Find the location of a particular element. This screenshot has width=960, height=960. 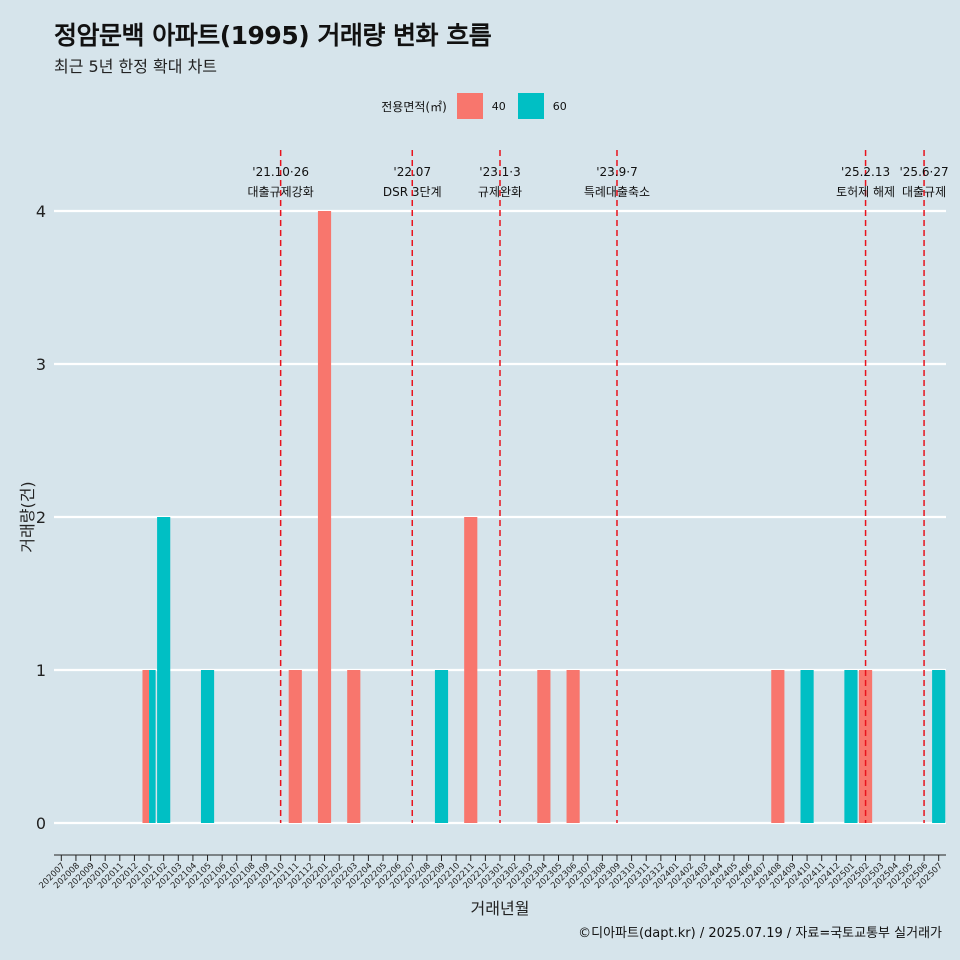

policy-date-202301: '23.1·3 is located at coordinates (499, 172).